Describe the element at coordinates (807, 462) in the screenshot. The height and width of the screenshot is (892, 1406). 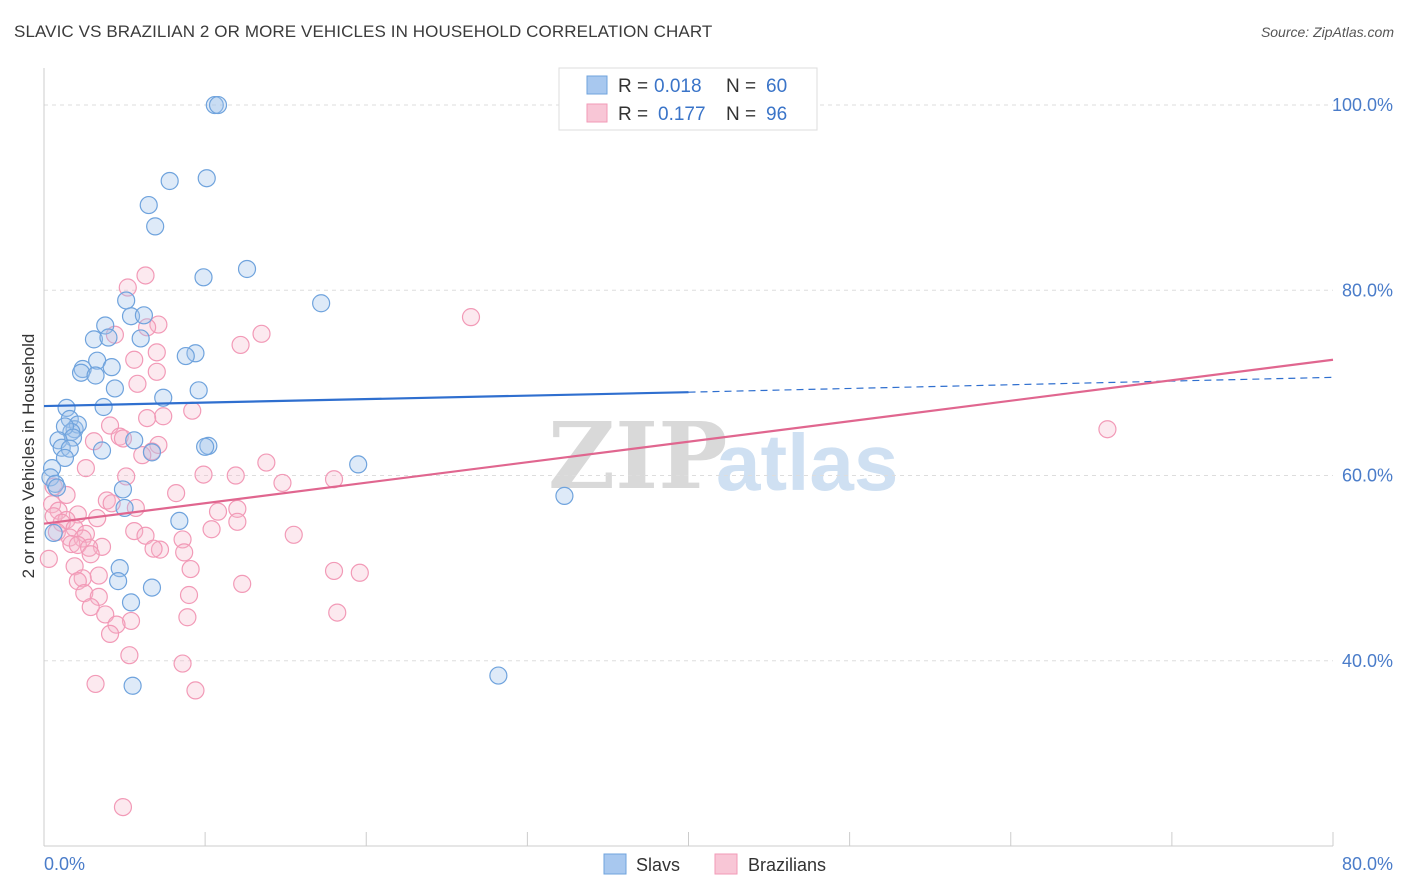
I see `watermark-atlas: atlas` at that location.